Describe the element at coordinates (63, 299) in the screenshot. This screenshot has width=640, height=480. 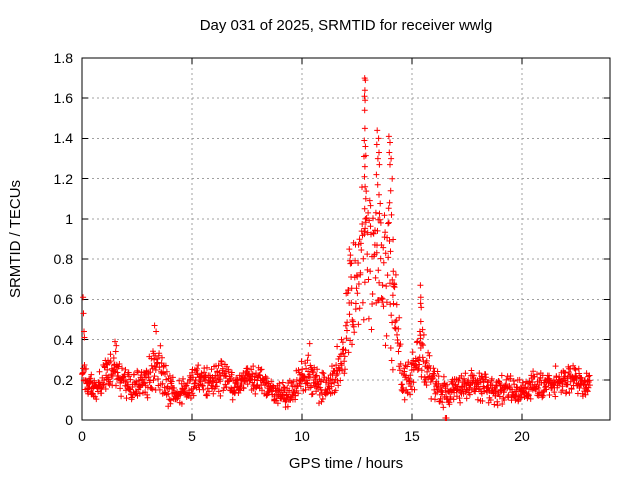
I see `y-tick-label: 0.6` at that location.